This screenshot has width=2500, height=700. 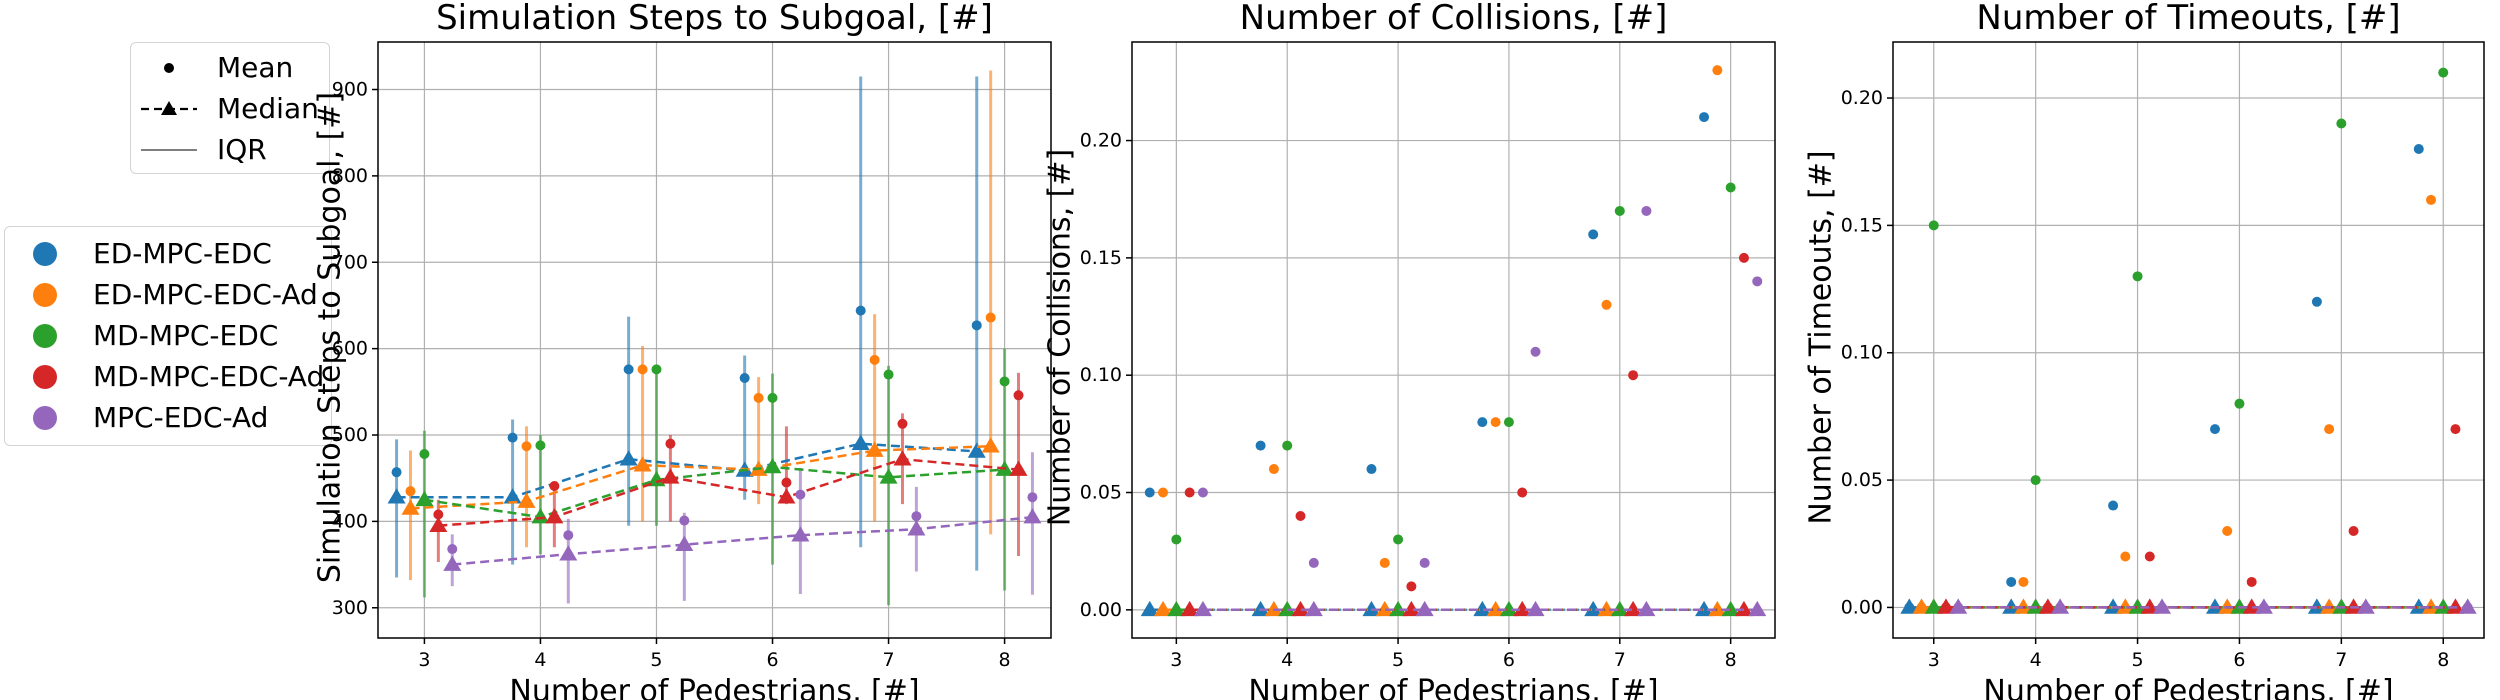 What do you see at coordinates (1934, 660) in the screenshot?
I see `x-tick-label: 3` at bounding box center [1934, 660].